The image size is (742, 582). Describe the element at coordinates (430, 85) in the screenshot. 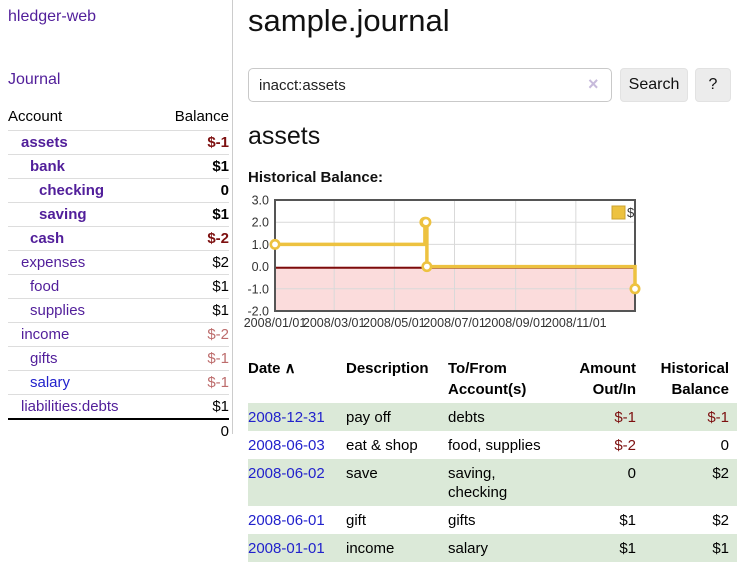

I see `search-input` at that location.